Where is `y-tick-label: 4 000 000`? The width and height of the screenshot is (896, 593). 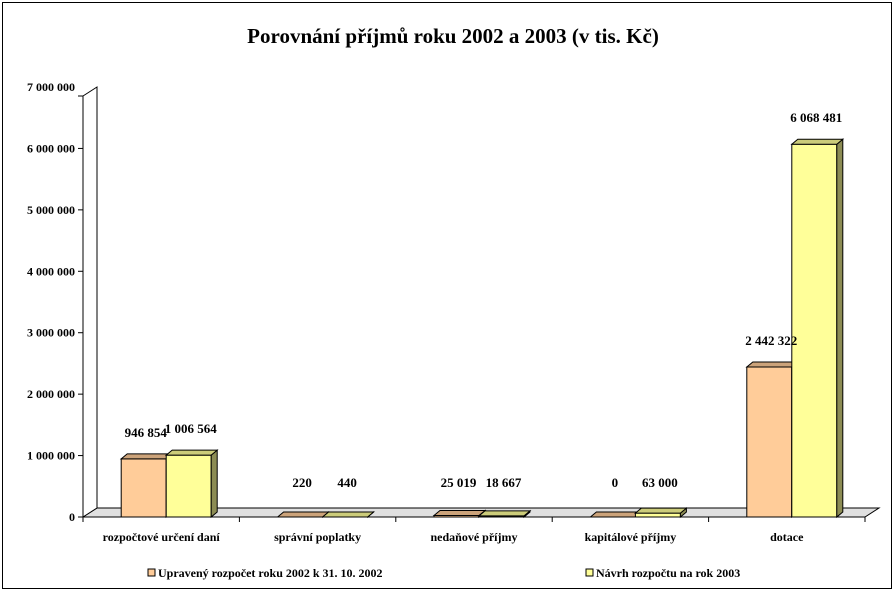
y-tick-label: 4 000 000 is located at coordinates (51, 271).